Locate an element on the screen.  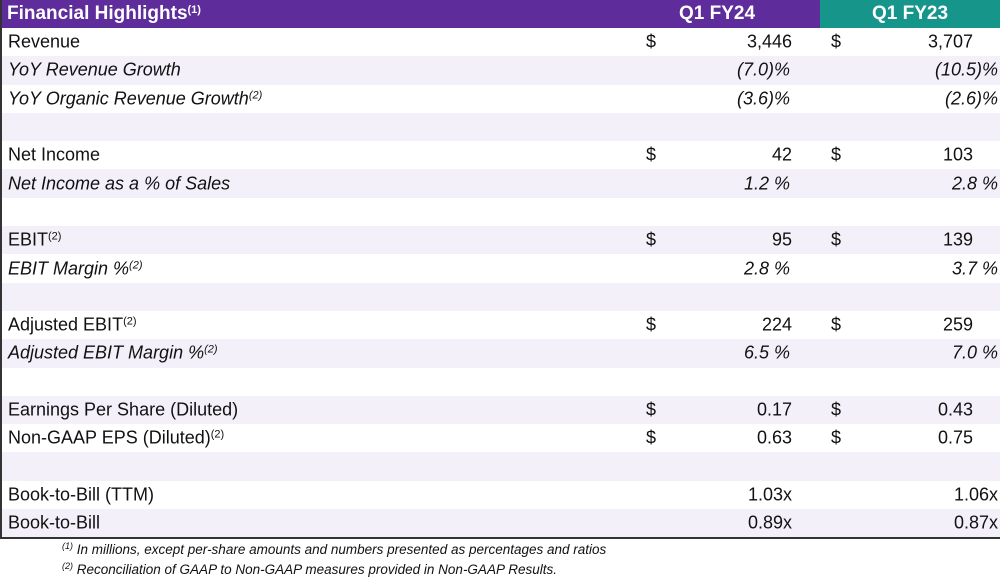
table-header: Financial Highlights(1) Q1 FY24 Q1 FY23 is located at coordinates (501, 14).